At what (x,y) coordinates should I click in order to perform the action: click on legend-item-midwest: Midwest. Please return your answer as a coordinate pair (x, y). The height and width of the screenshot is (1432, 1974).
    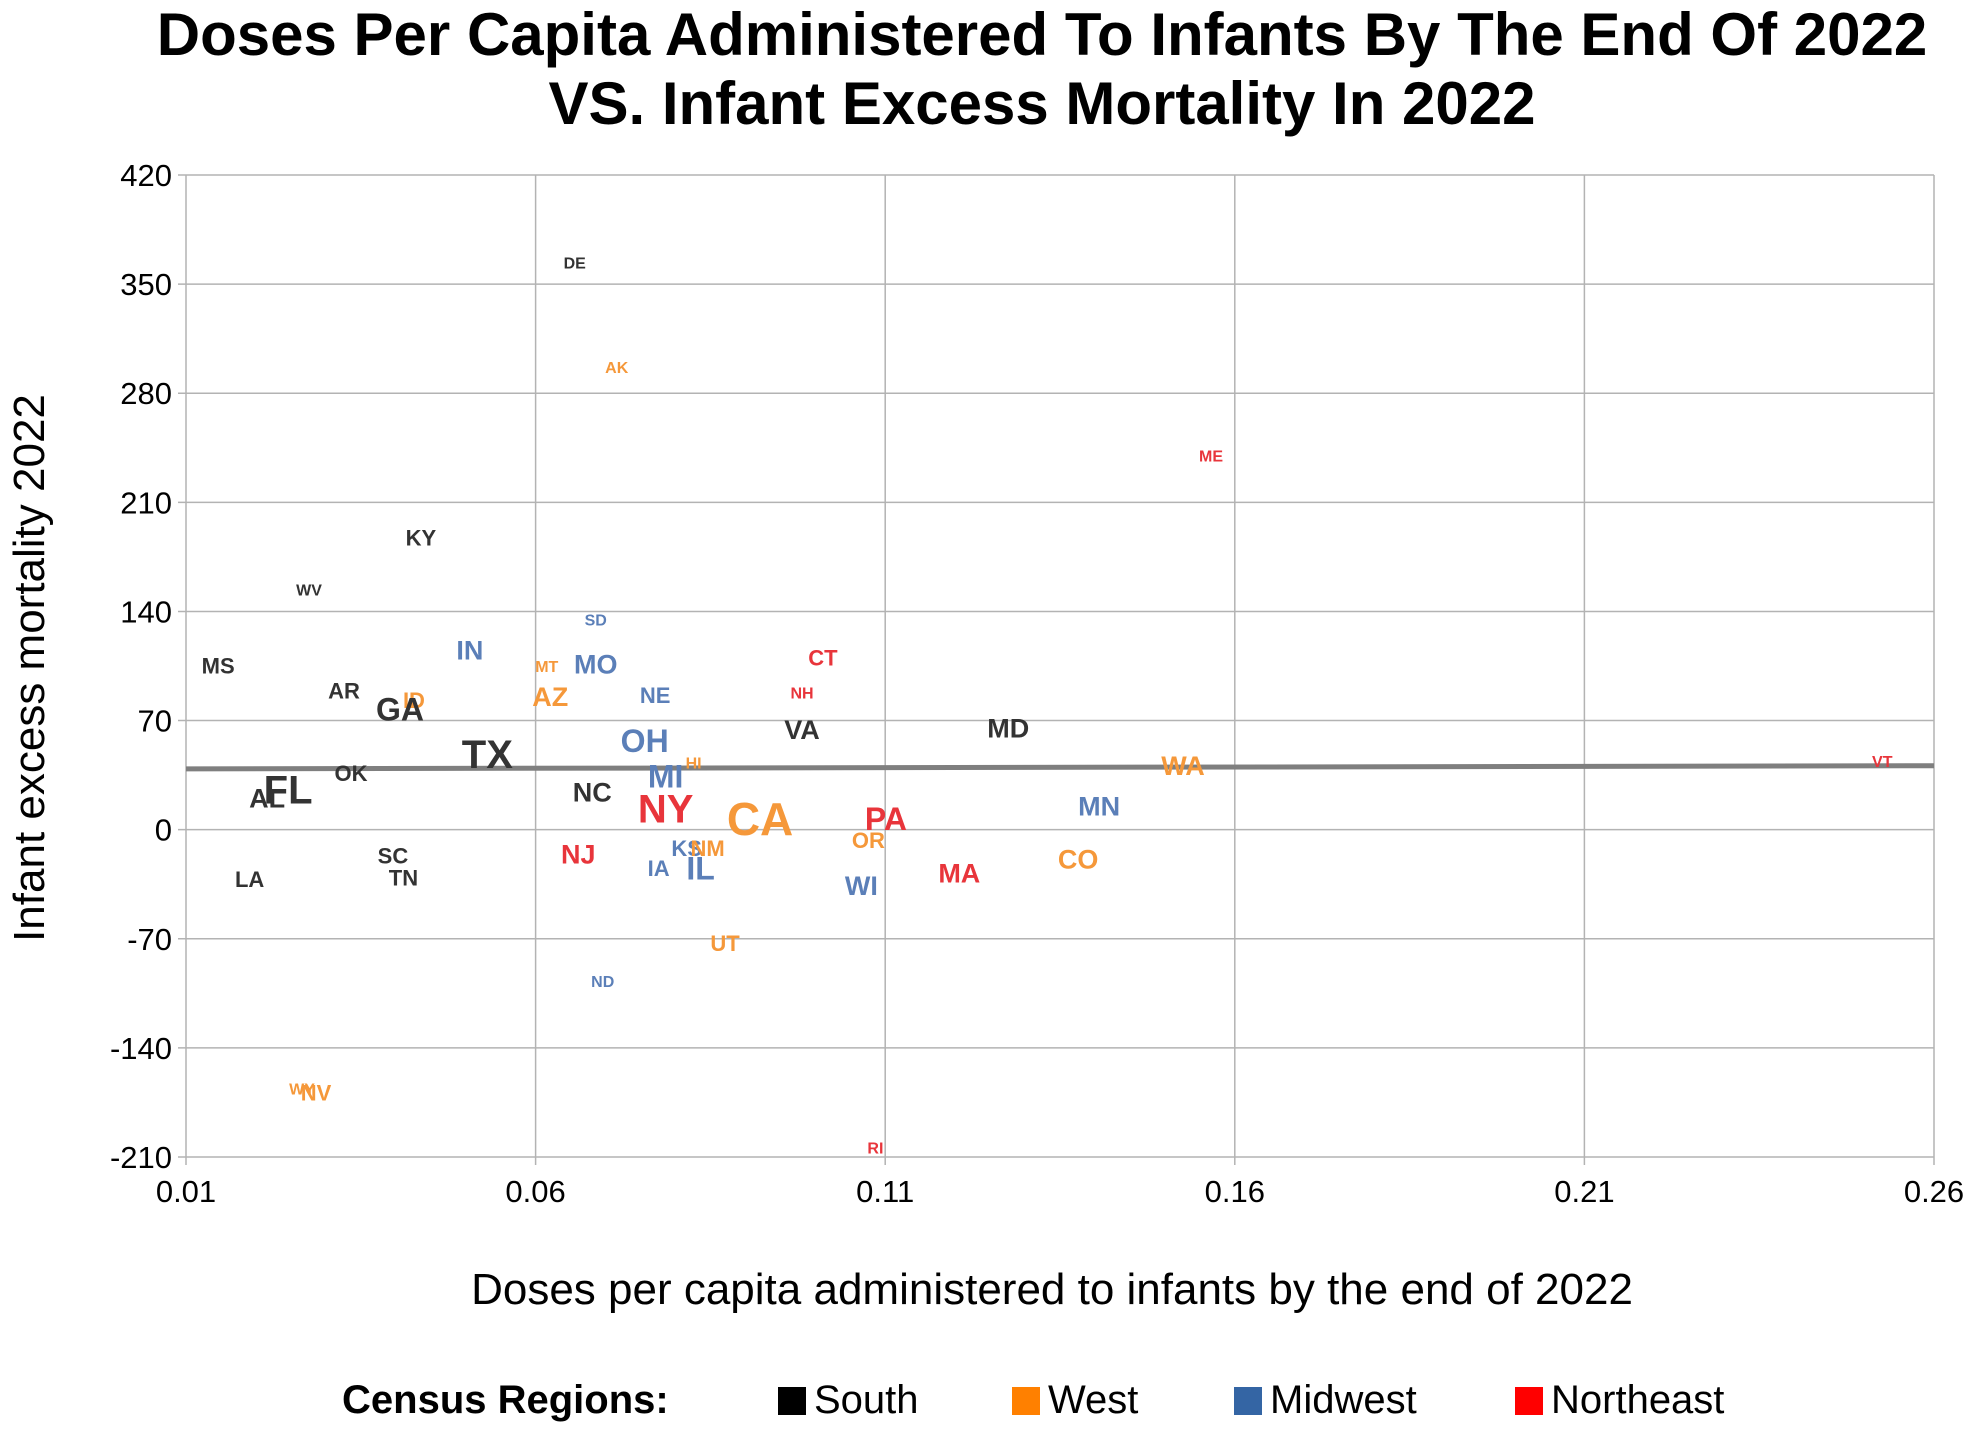
    Looking at the image, I should click on (1325, 1400).